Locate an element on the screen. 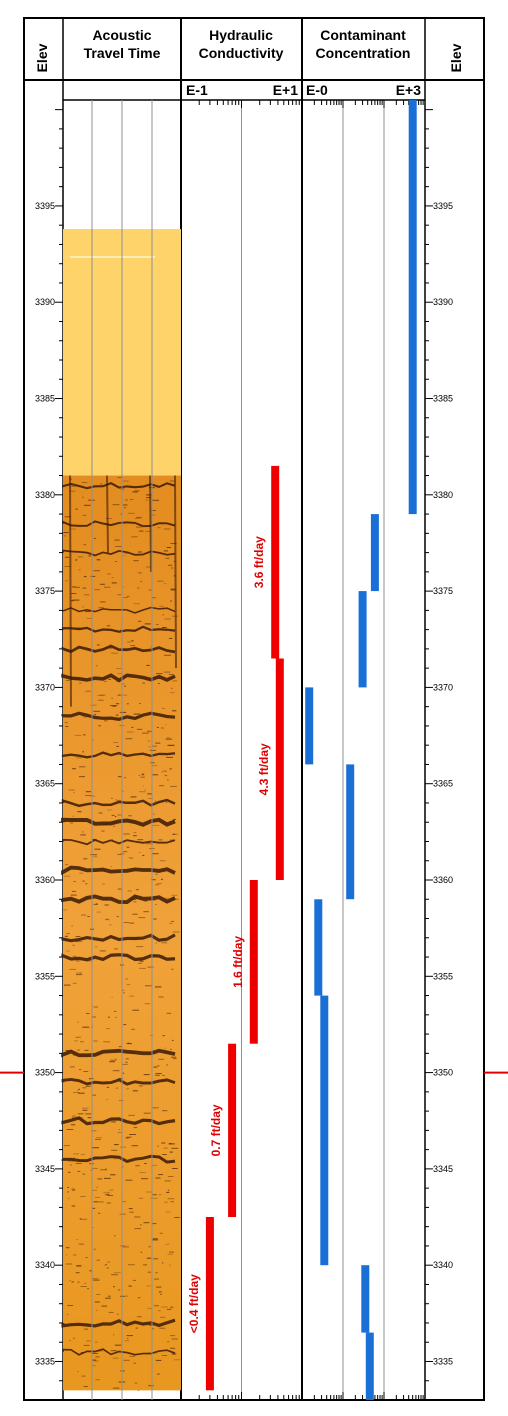 The width and height of the screenshot is (508, 1416). elev-tick-label-right: 3360 is located at coordinates (443, 880).